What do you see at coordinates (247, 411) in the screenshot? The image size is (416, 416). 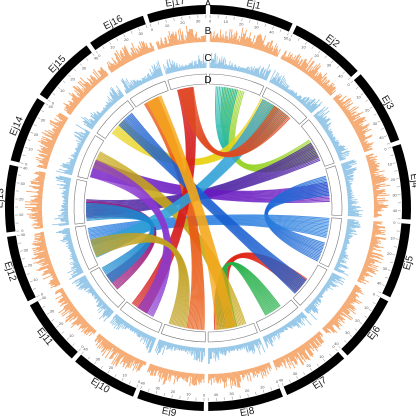 I see `chromosome-label-ej8: Ej8` at bounding box center [247, 411].